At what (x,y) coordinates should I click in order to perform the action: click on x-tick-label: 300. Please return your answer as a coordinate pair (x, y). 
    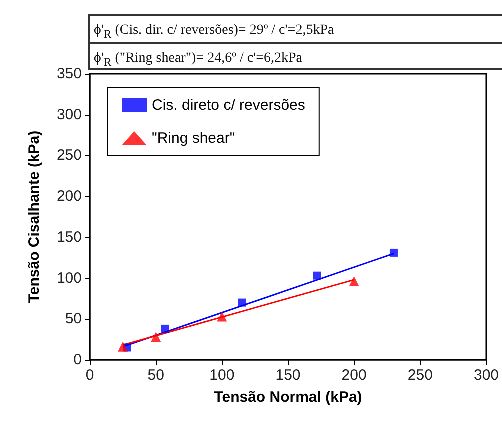
    Looking at the image, I should click on (486, 375).